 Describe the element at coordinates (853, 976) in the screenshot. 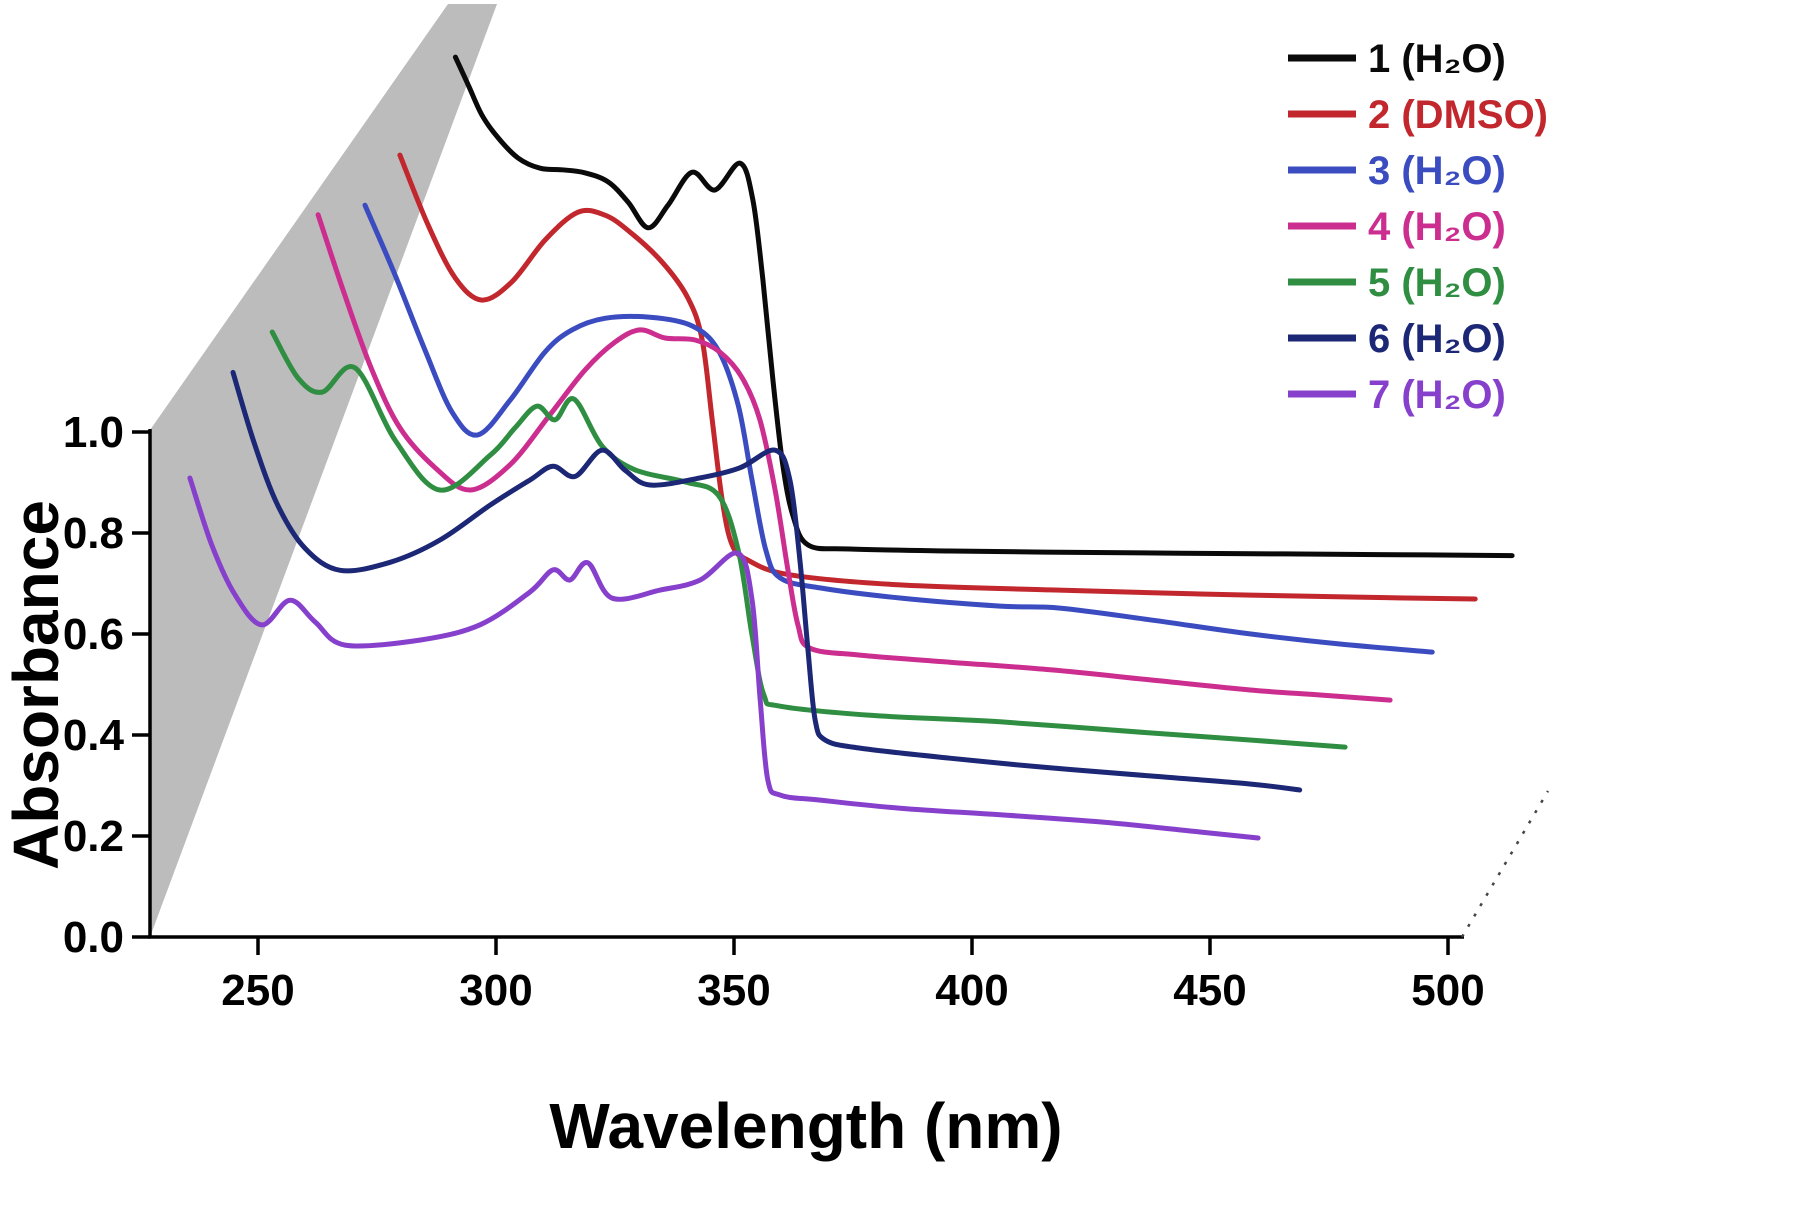

I see `x-ticks: 250 300 350 400 450 500` at that location.